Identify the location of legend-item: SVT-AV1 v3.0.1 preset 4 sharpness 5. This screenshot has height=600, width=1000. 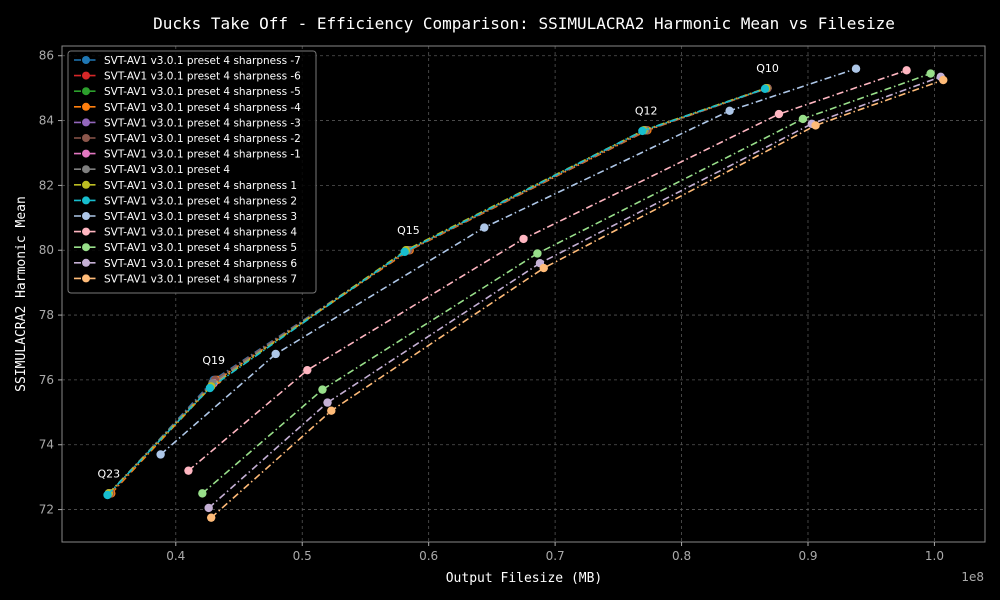
(185, 248).